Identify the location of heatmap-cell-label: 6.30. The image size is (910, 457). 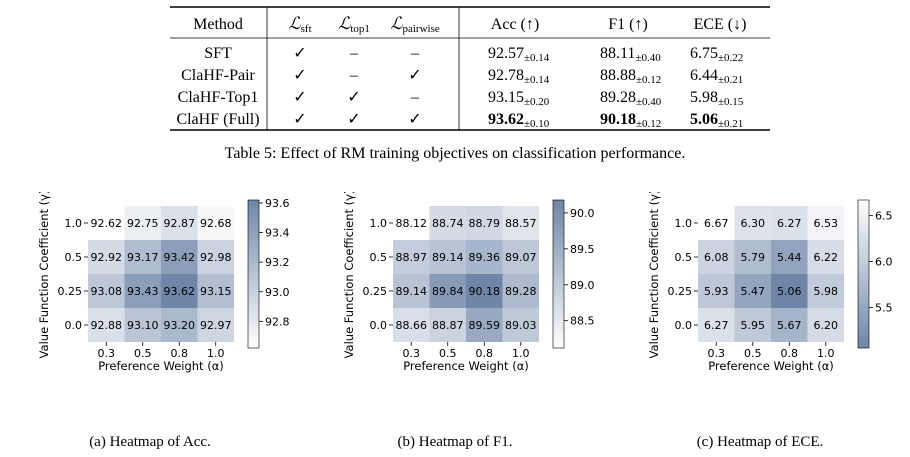
(753, 223).